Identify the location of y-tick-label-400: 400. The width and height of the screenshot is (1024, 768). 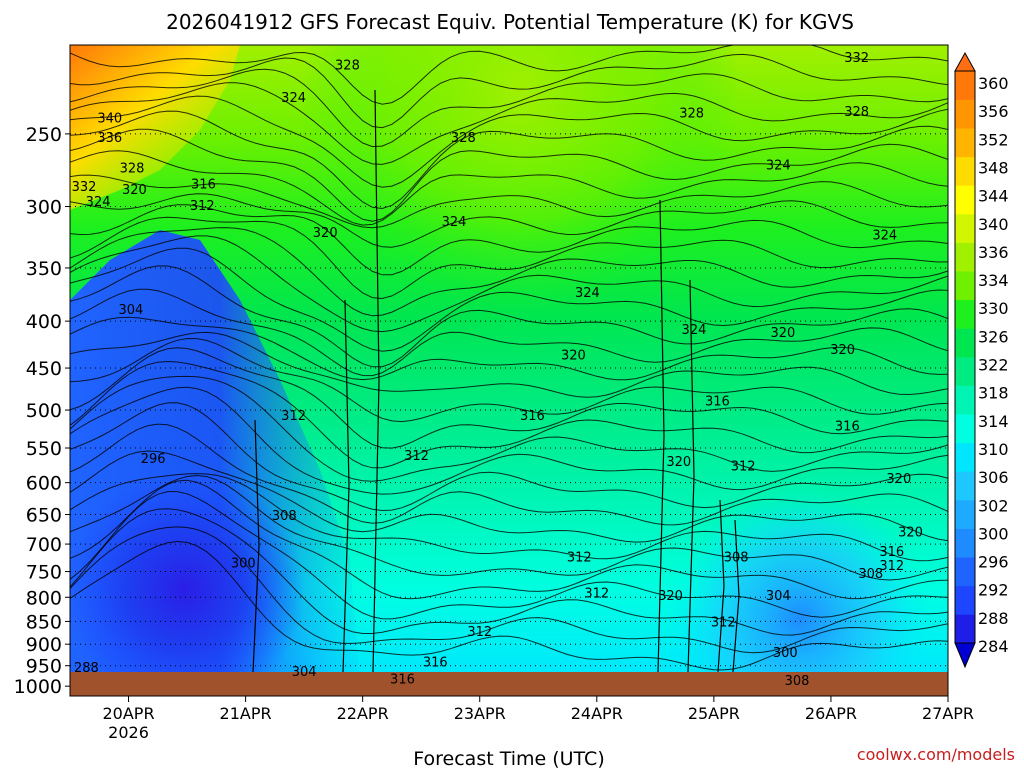
(44, 322).